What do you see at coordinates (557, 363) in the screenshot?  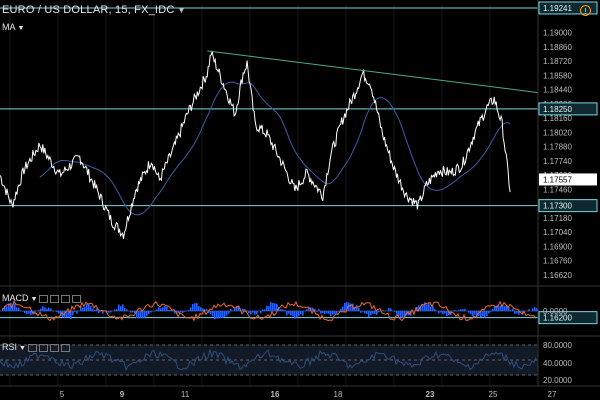 I see `rsi-tick-label: 40.0000` at bounding box center [557, 363].